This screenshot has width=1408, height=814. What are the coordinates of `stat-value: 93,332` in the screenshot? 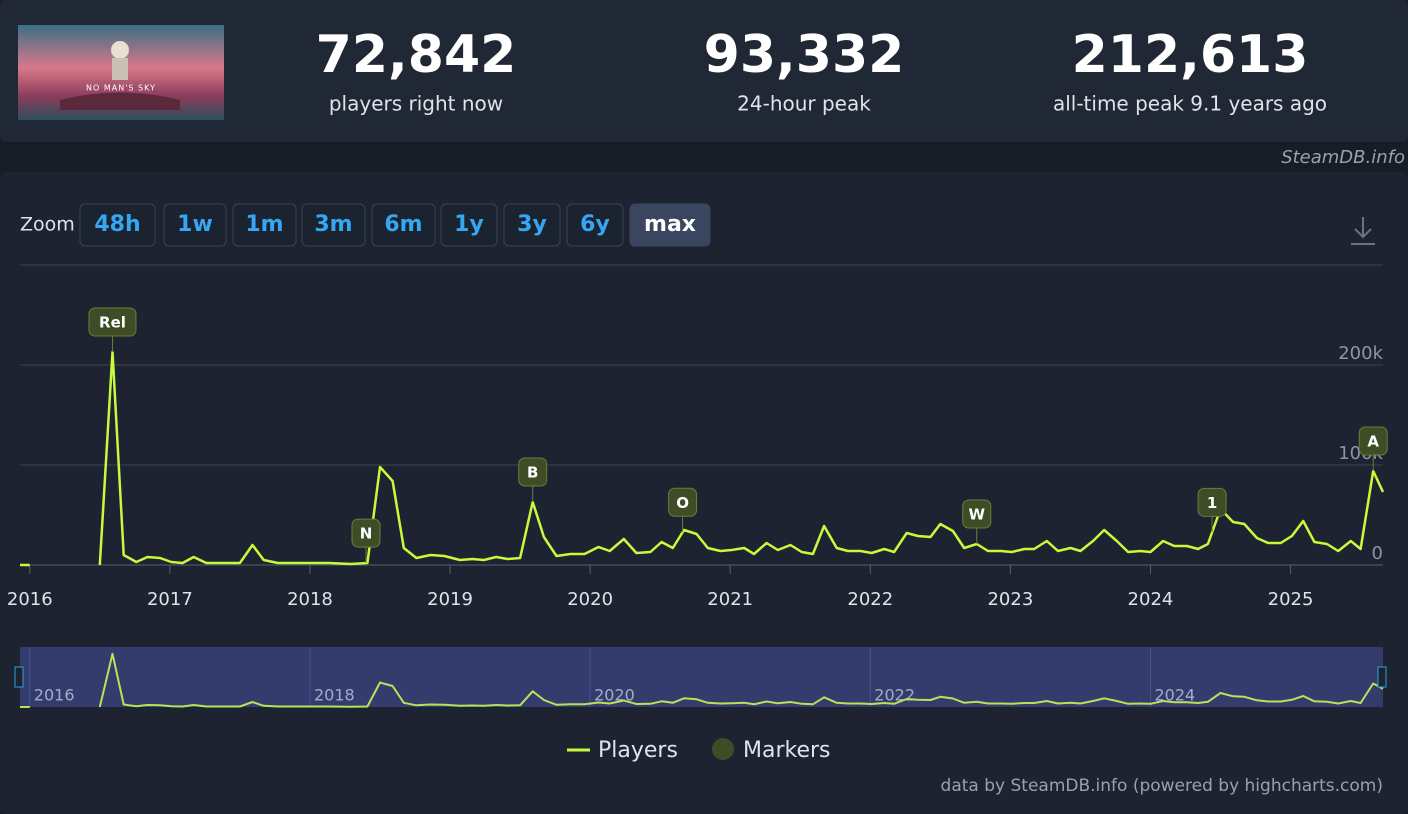 It's located at (804, 55).